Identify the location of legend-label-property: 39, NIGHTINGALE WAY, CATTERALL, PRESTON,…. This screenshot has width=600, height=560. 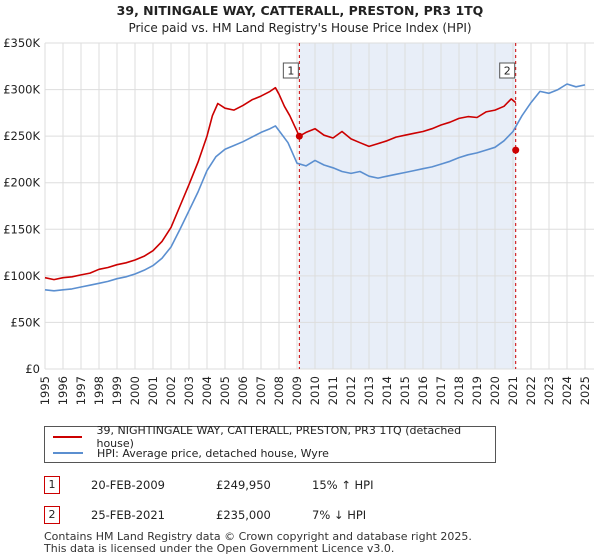
(279, 437).